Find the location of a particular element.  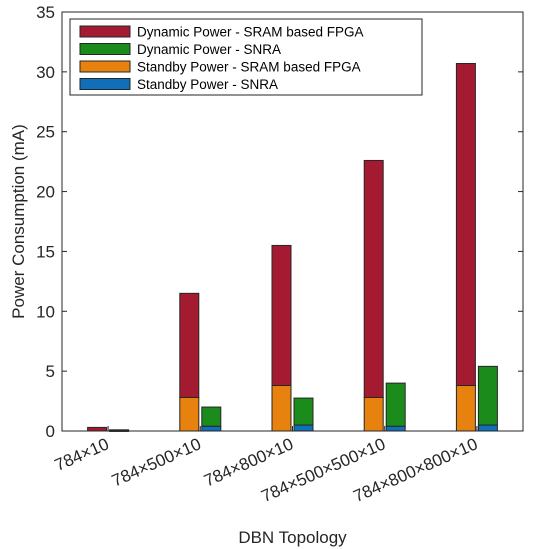

y-tick-label: 35 is located at coordinates (45, 12).